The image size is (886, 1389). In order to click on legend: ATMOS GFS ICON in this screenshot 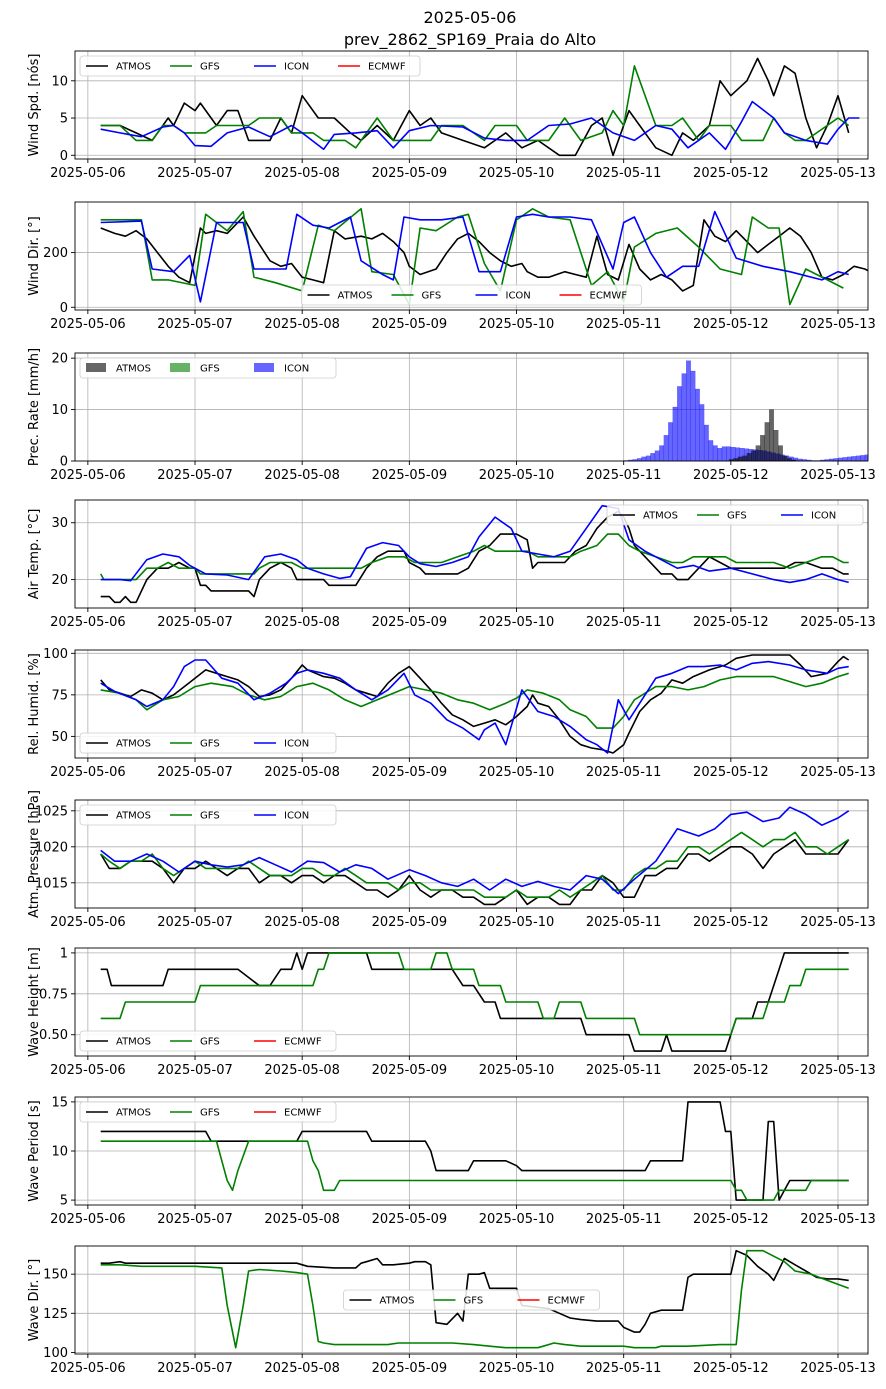, I will do `click(735, 515)`.